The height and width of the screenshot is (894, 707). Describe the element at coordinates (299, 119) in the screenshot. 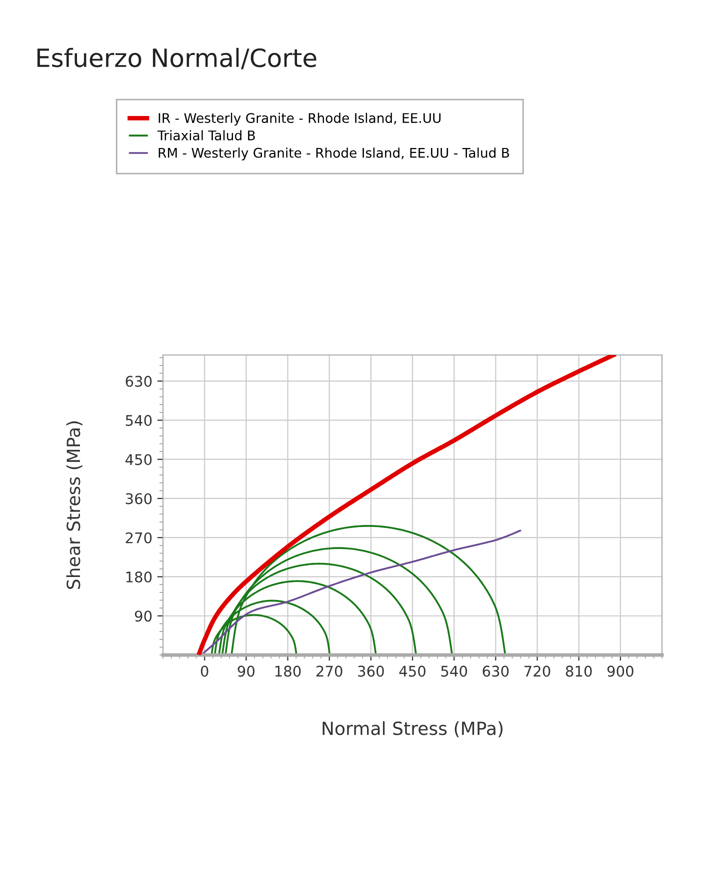

I see `legend-label: IR - Westerly Granite - Rhode Island, EE.UU` at that location.